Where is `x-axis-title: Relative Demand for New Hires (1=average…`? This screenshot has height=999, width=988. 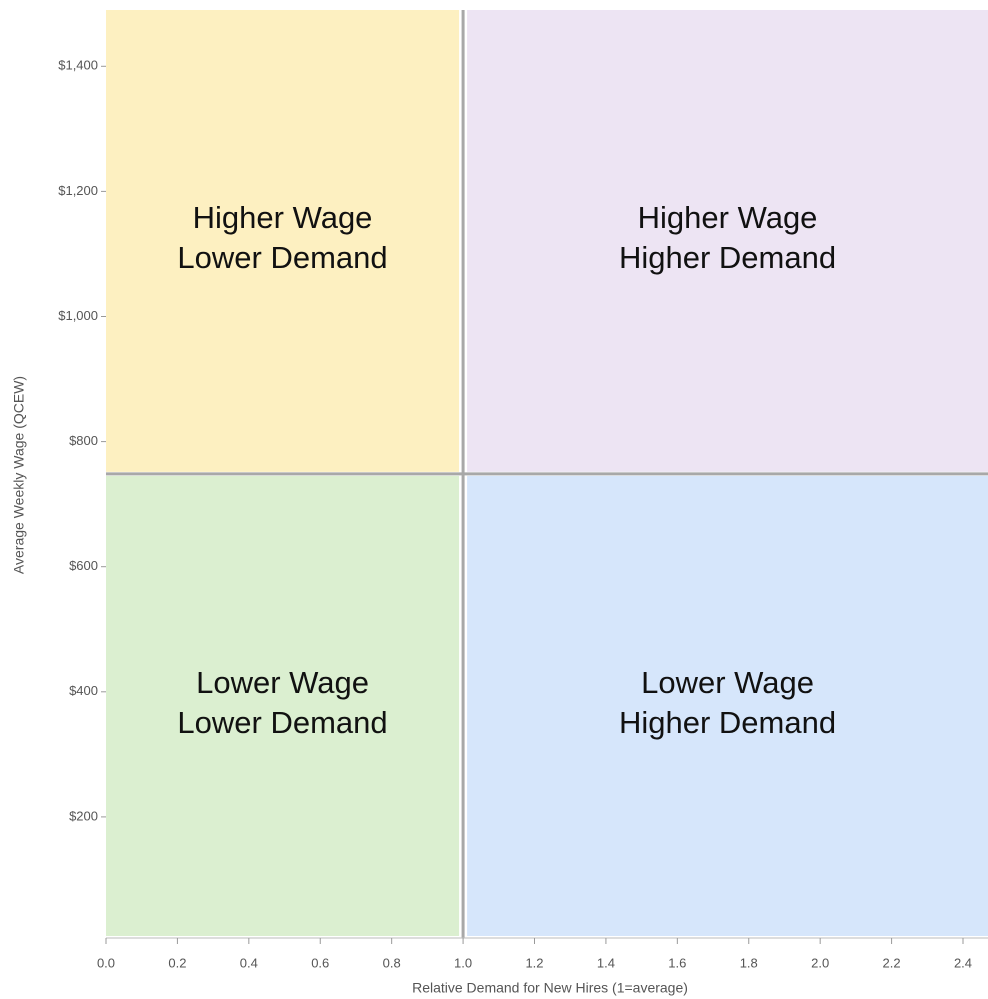
x-axis-title: Relative Demand for New Hires (1=average… is located at coordinates (550, 988).